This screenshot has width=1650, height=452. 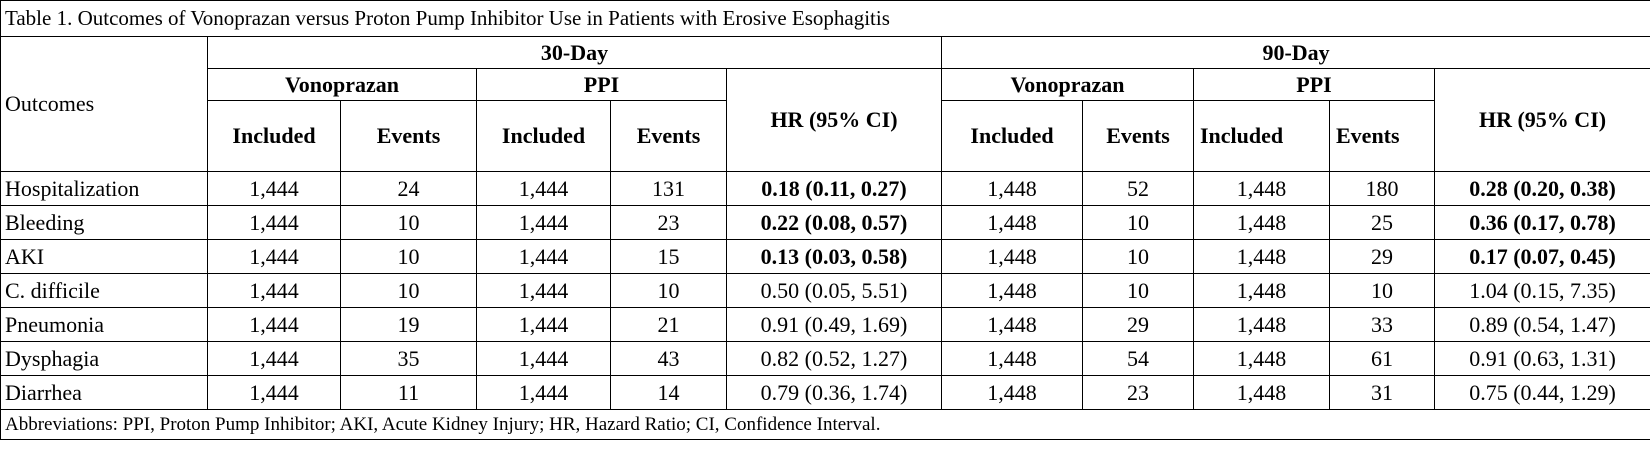 I want to click on outcome-cell: C. difficile, so click(x=104, y=290).